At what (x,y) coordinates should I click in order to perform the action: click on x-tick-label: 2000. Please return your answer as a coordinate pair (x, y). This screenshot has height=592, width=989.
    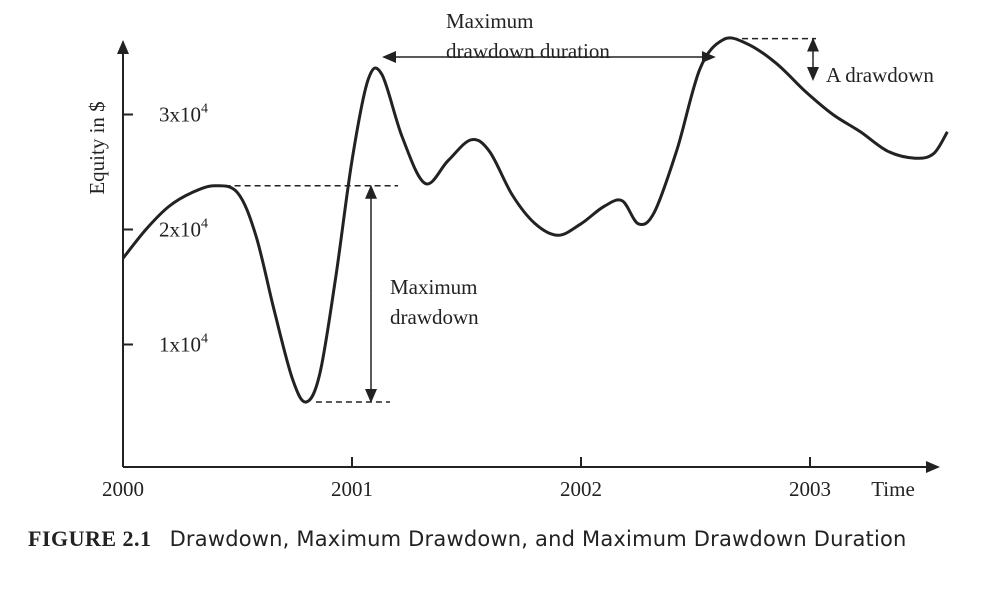
    Looking at the image, I should click on (123, 489).